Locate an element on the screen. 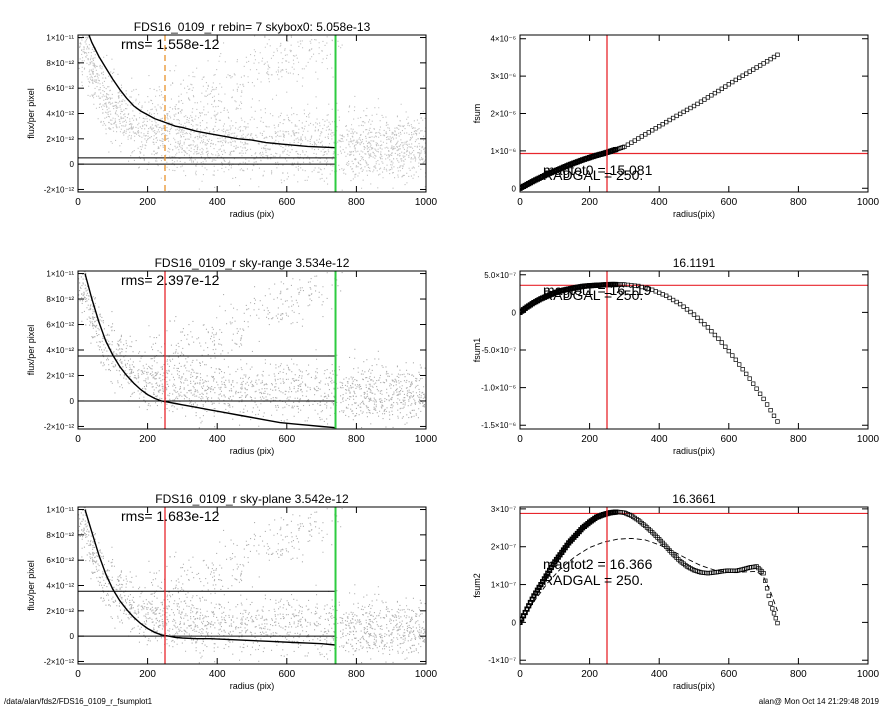  footer-path: /data/alan/fds2/FDS16_0109_r_fsumplot1 is located at coordinates (78, 701).